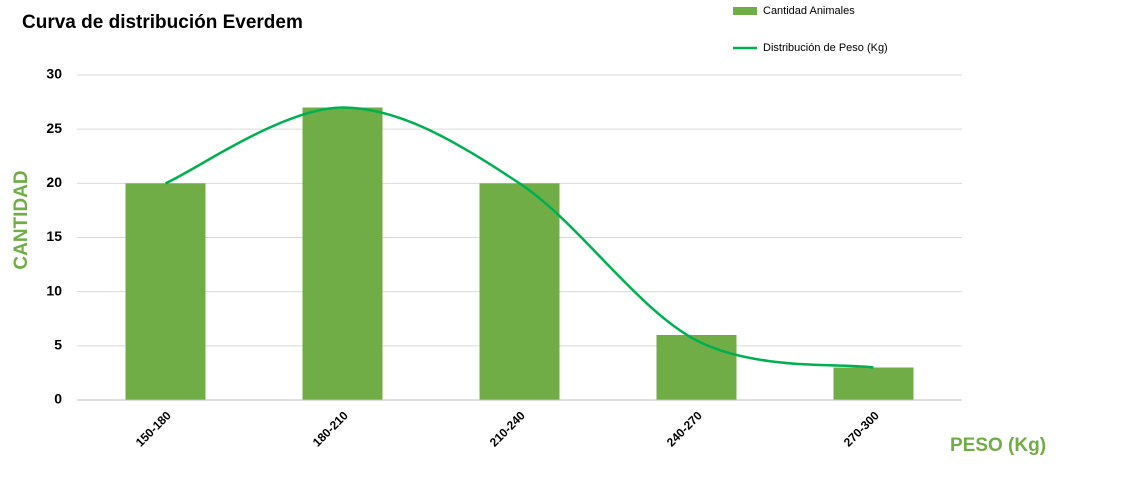 This screenshot has height=494, width=1145. Describe the element at coordinates (21, 219) in the screenshot. I see `y-axis-title: CANTIDAD` at that location.